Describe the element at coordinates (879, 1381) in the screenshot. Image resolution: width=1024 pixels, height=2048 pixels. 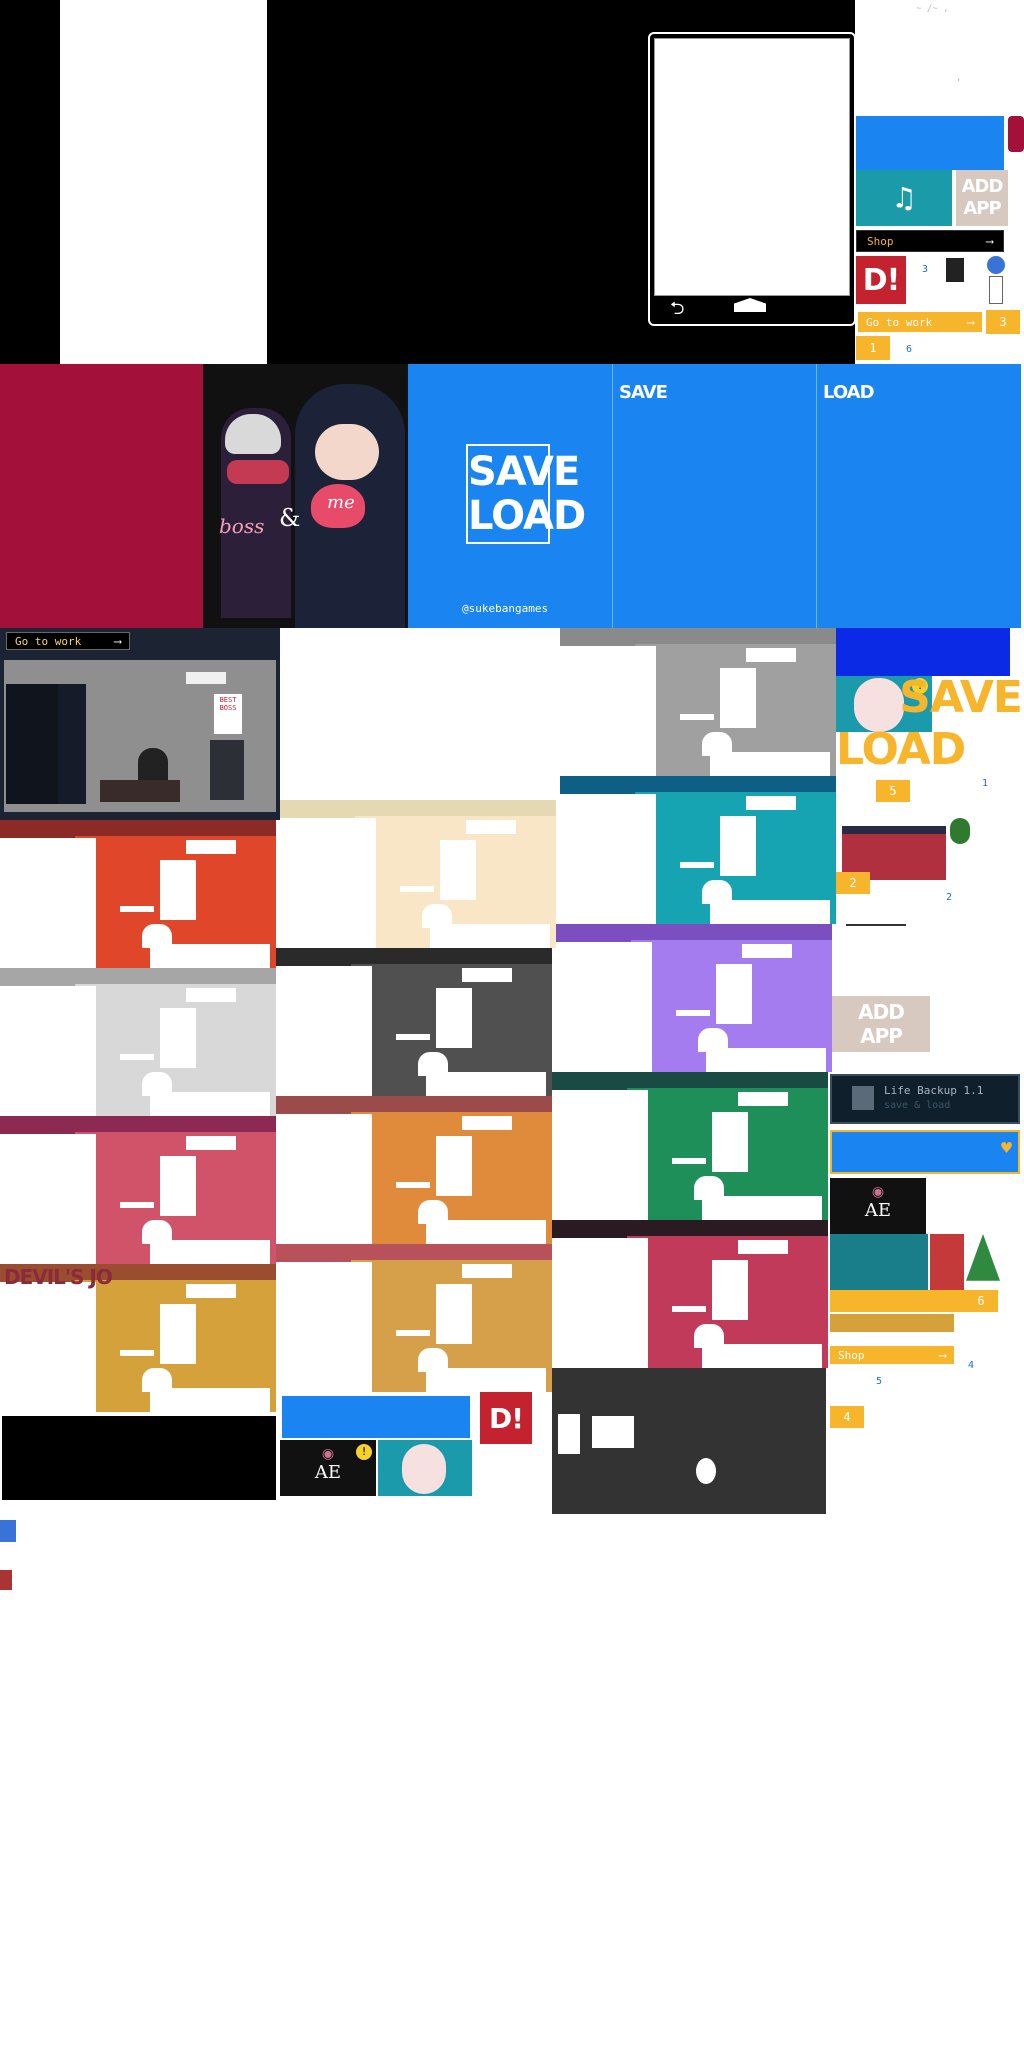
I see `number-5: 5` at that location.